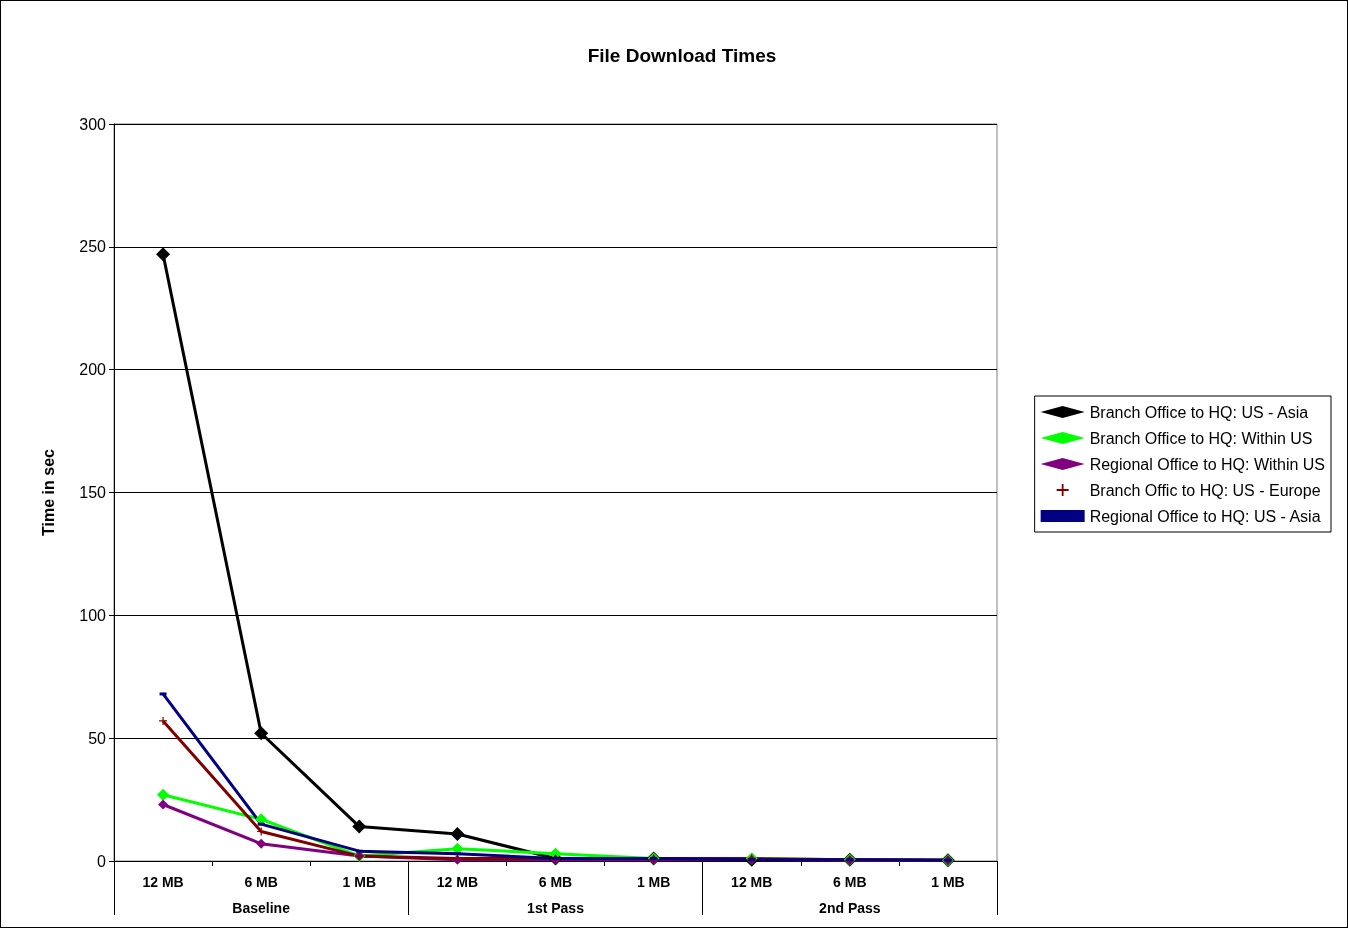  What do you see at coordinates (97, 738) in the screenshot?
I see `y-tick-label: 50` at bounding box center [97, 738].